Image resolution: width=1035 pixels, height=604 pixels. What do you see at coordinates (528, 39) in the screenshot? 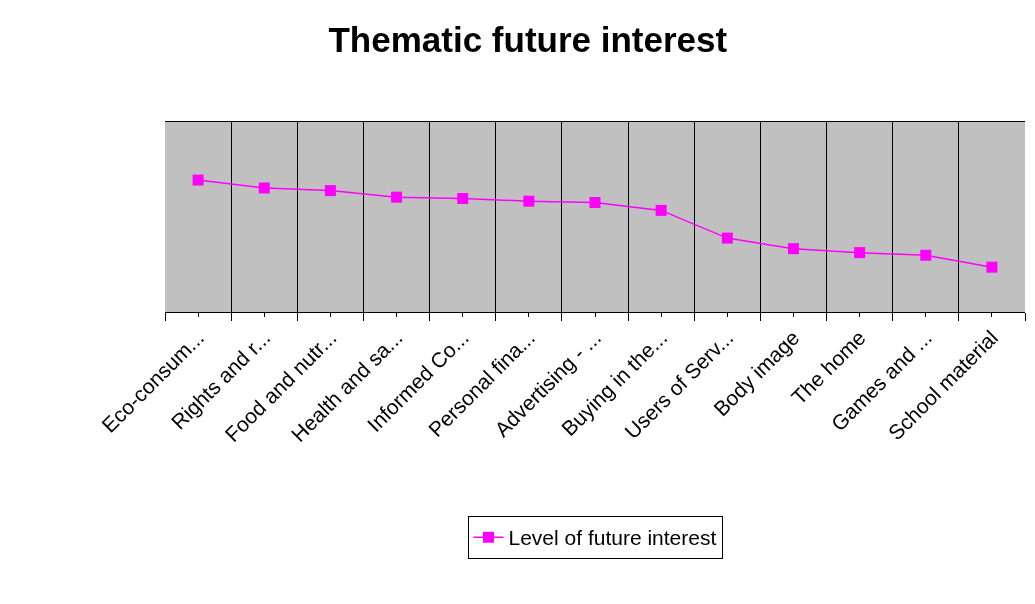
I see `chart-title: Thematic future interest` at bounding box center [528, 39].